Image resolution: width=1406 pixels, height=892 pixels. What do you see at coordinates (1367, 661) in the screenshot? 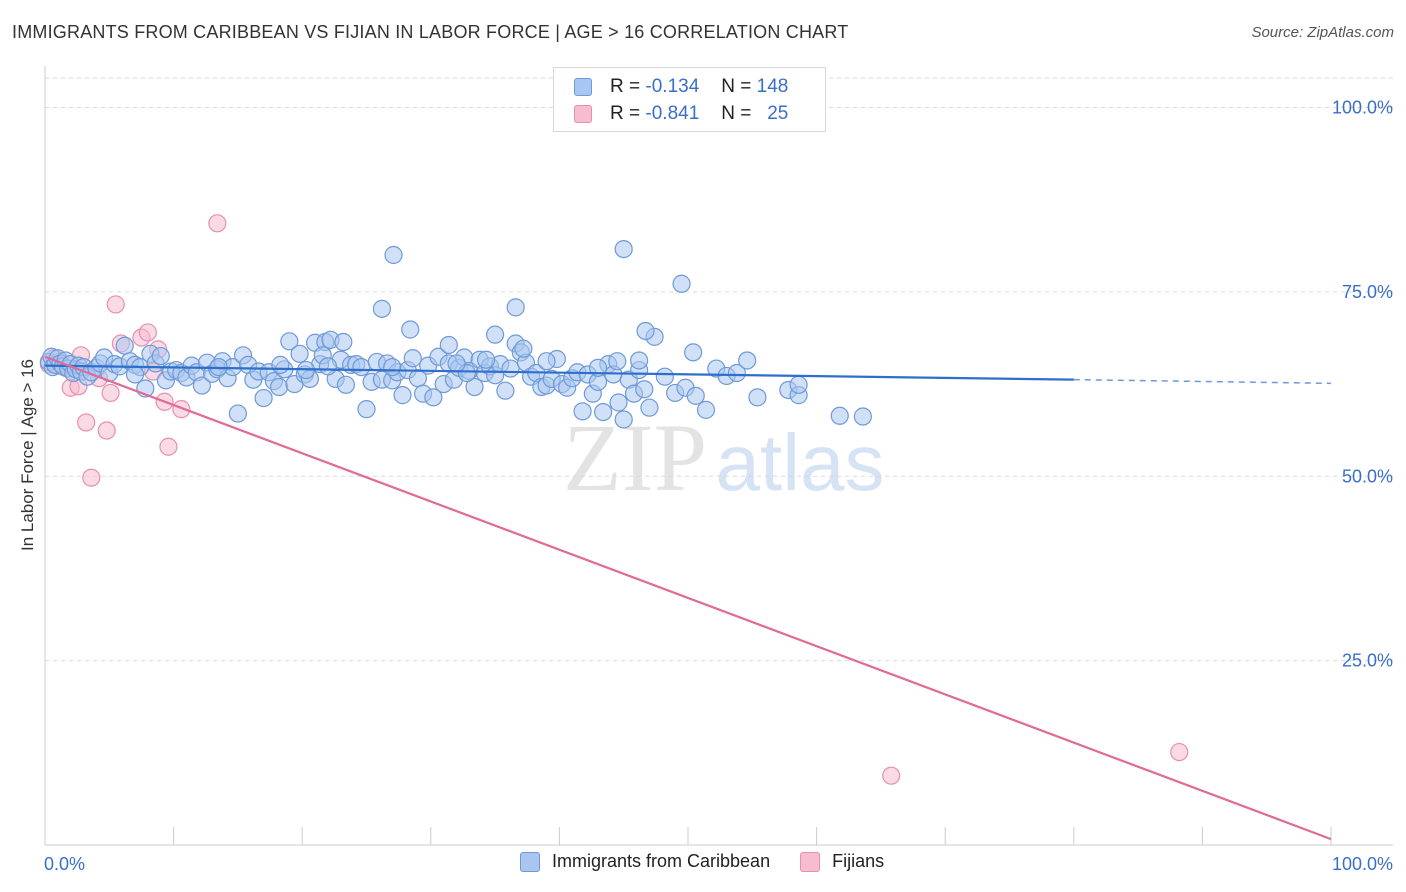
I see `y-tick-label: 25.0%` at bounding box center [1367, 661].